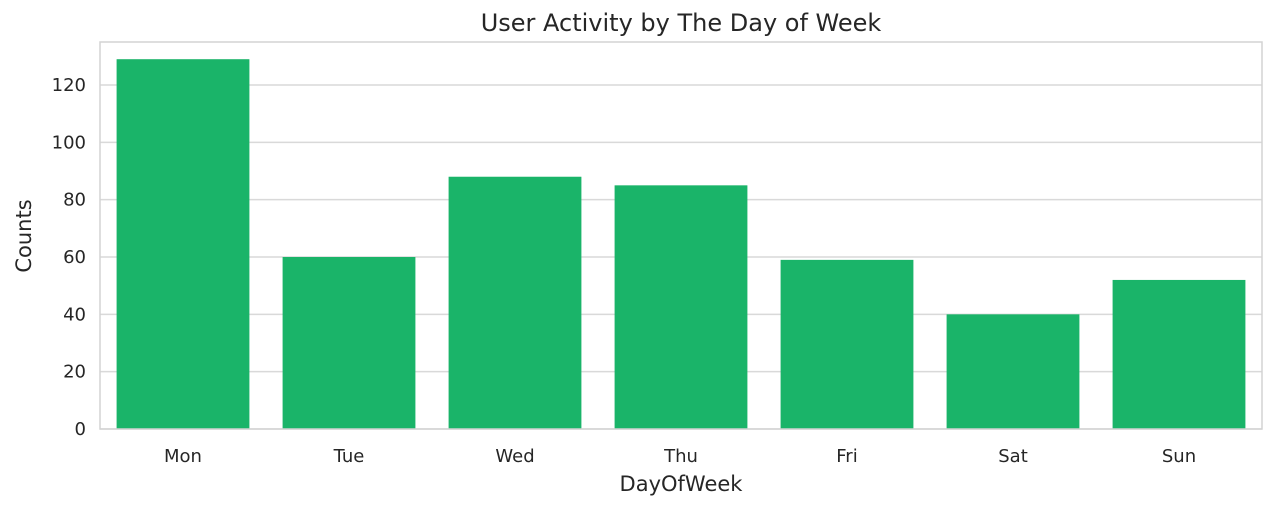 The image size is (1274, 506). Describe the element at coordinates (1013, 456) in the screenshot. I see `x-tick-label: Sat` at that location.